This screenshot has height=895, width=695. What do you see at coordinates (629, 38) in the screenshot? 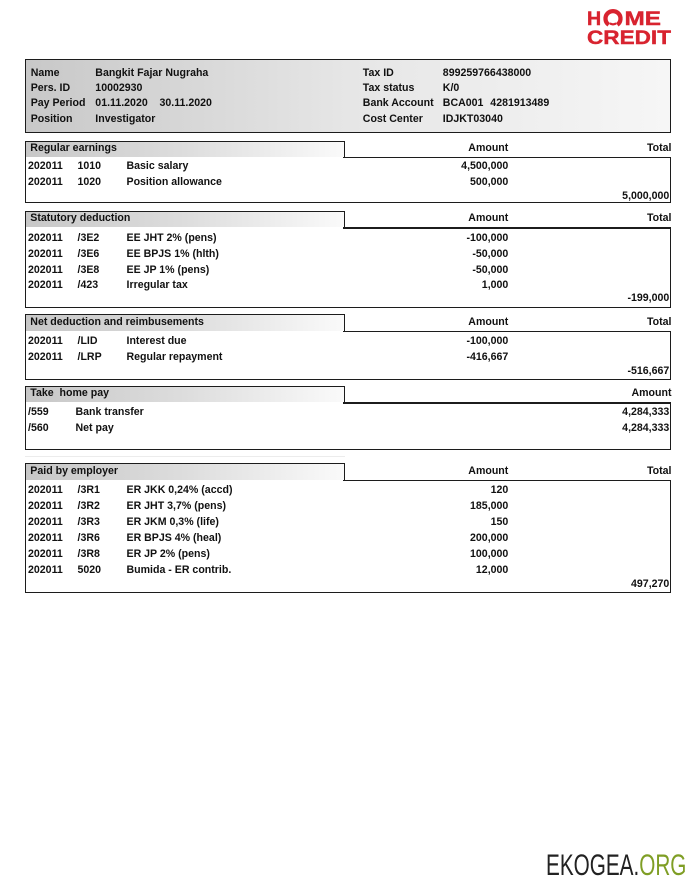
I see `svg-text: CREDIT` at bounding box center [629, 38].